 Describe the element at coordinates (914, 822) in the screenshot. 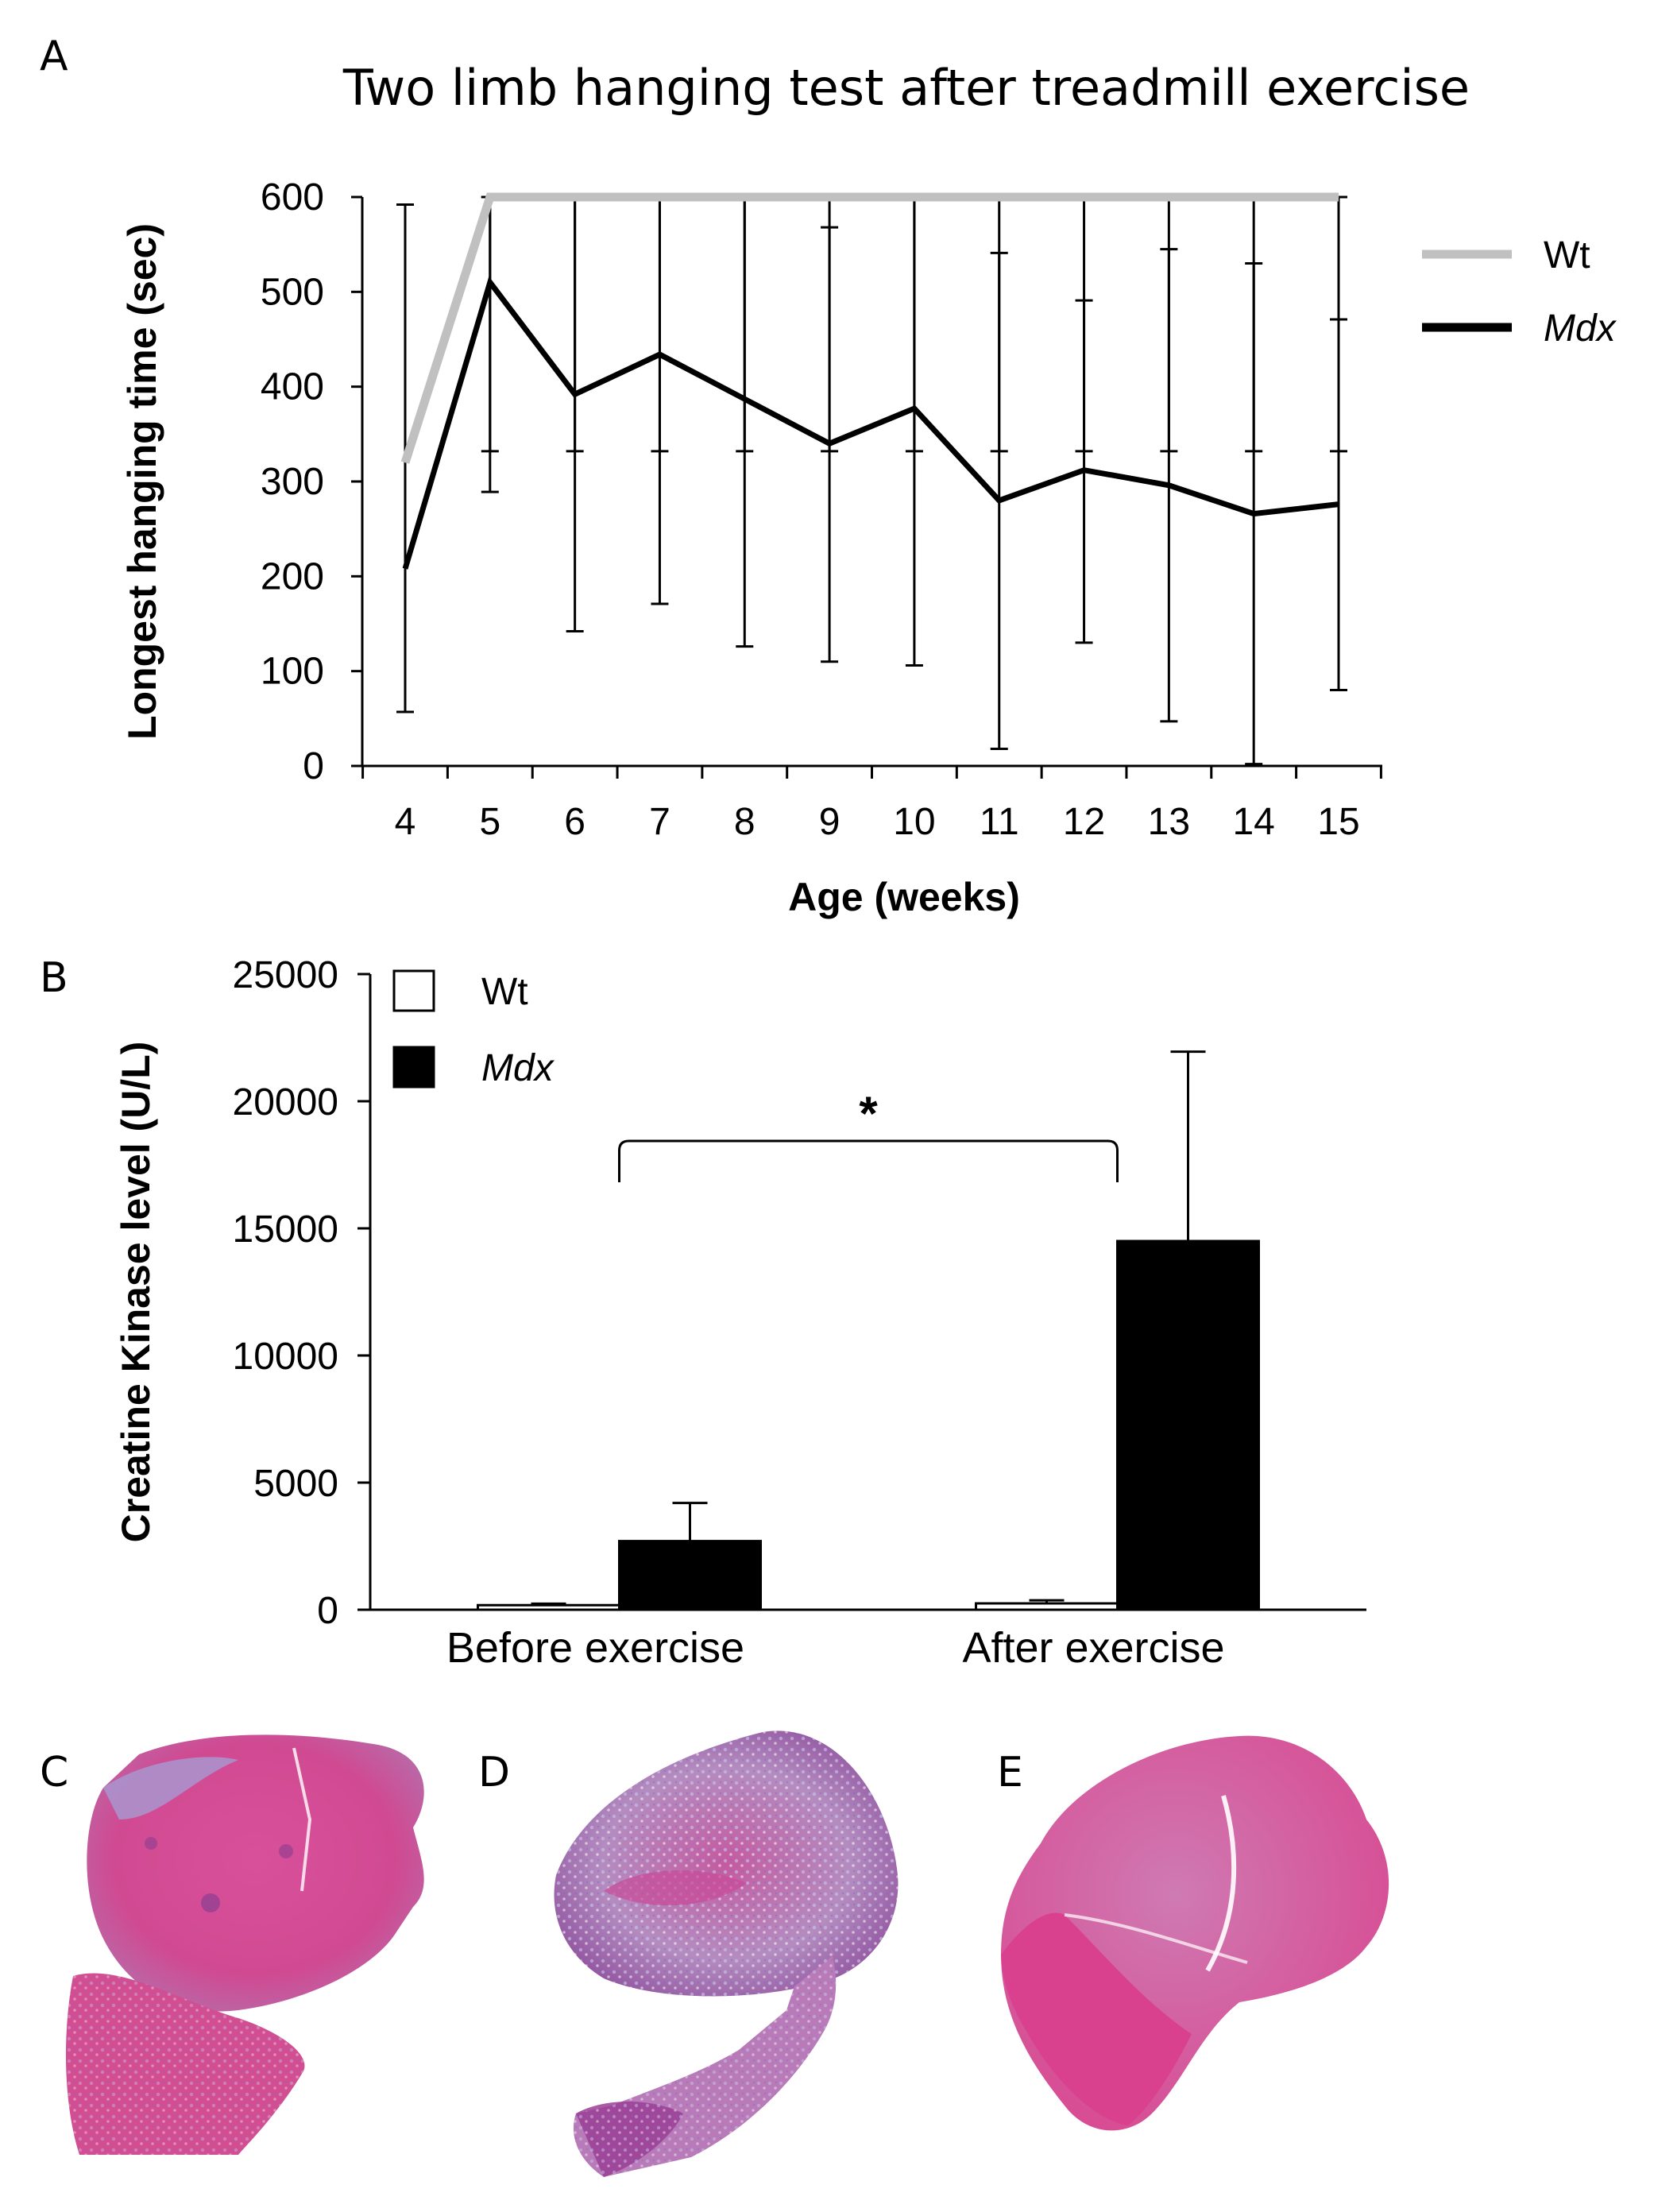

I see `chart-a-x-tick-label: 10` at that location.